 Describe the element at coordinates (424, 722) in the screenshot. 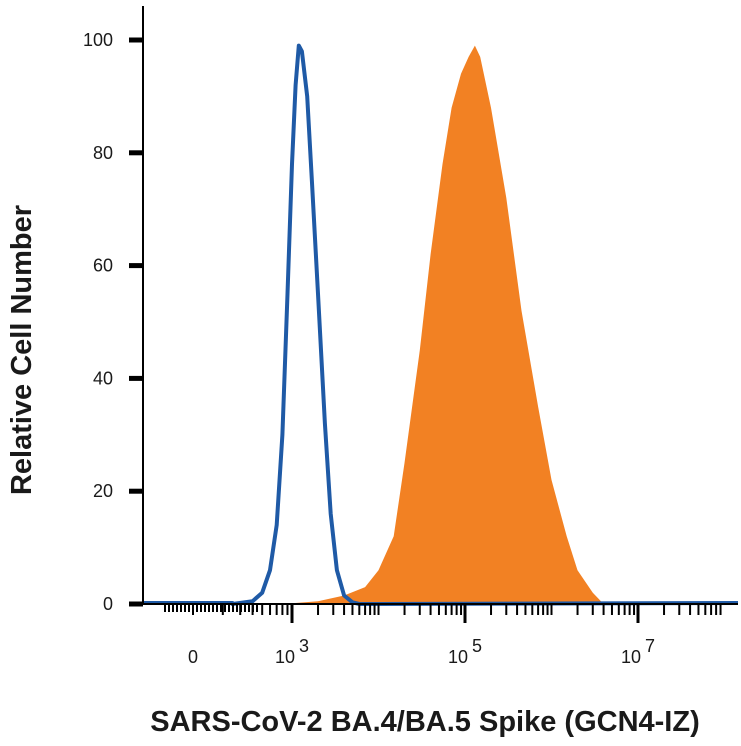

I see `x-axis-title: SARS-CoV-2 BA.4/BA.5 Spike (GCN4-IZ)` at that location.